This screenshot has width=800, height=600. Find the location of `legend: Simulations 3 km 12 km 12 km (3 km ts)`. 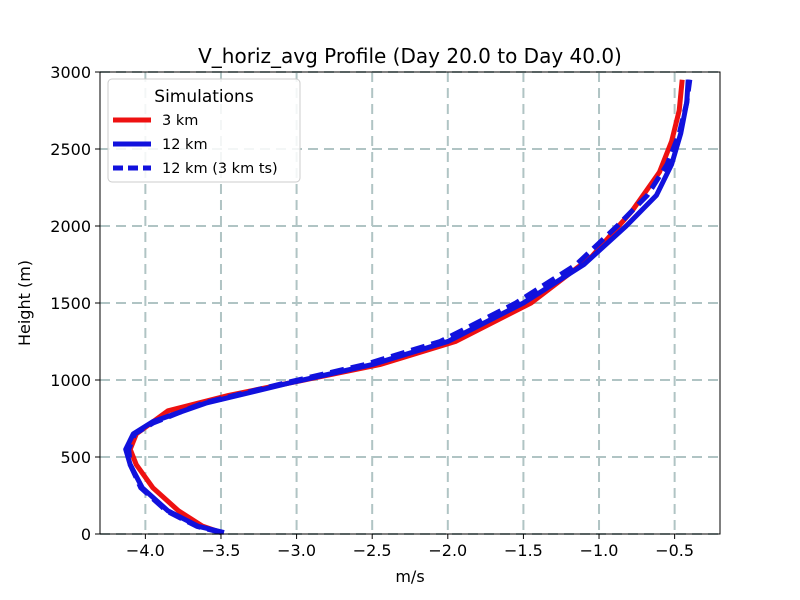

legend: Simulations 3 km 12 km 12 km (3 km ts) is located at coordinates (204, 130).